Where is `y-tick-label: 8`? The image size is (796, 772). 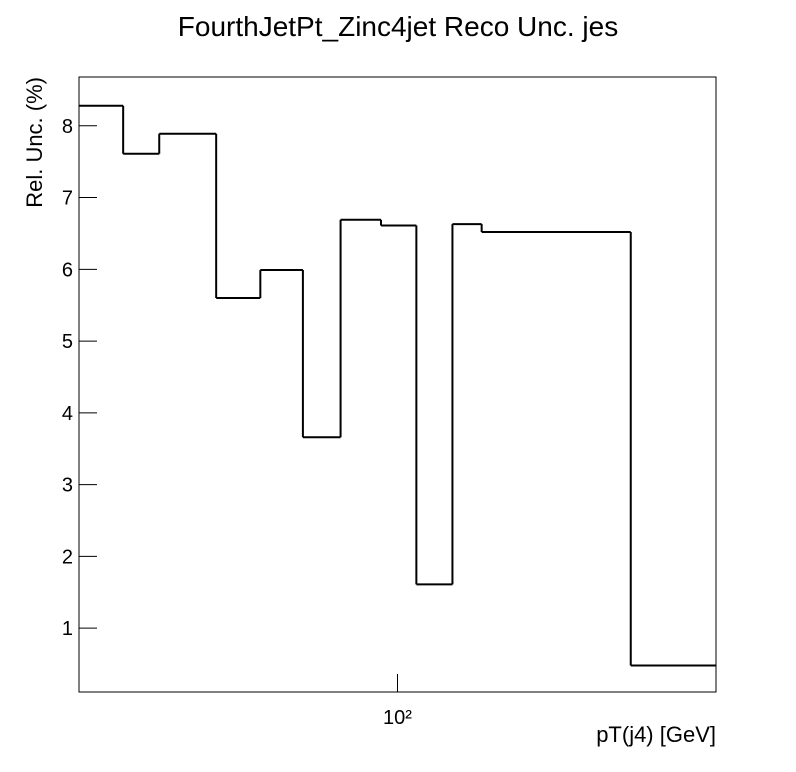
y-tick-label: 8 is located at coordinates (67, 127).